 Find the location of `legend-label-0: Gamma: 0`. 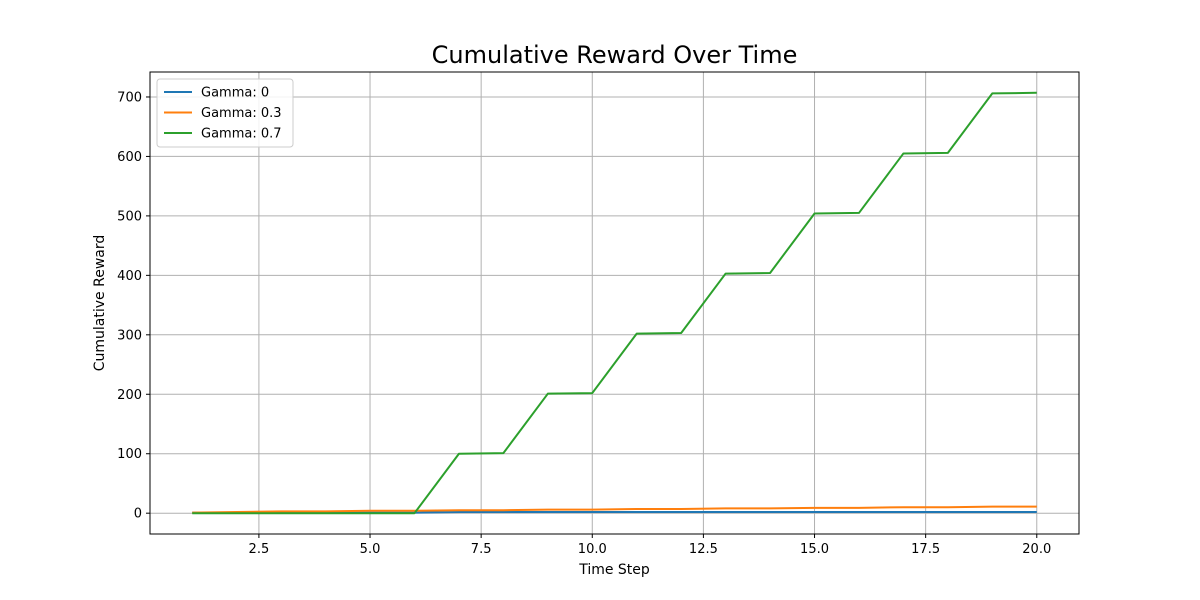

legend-label-0: Gamma: 0 is located at coordinates (235, 93).